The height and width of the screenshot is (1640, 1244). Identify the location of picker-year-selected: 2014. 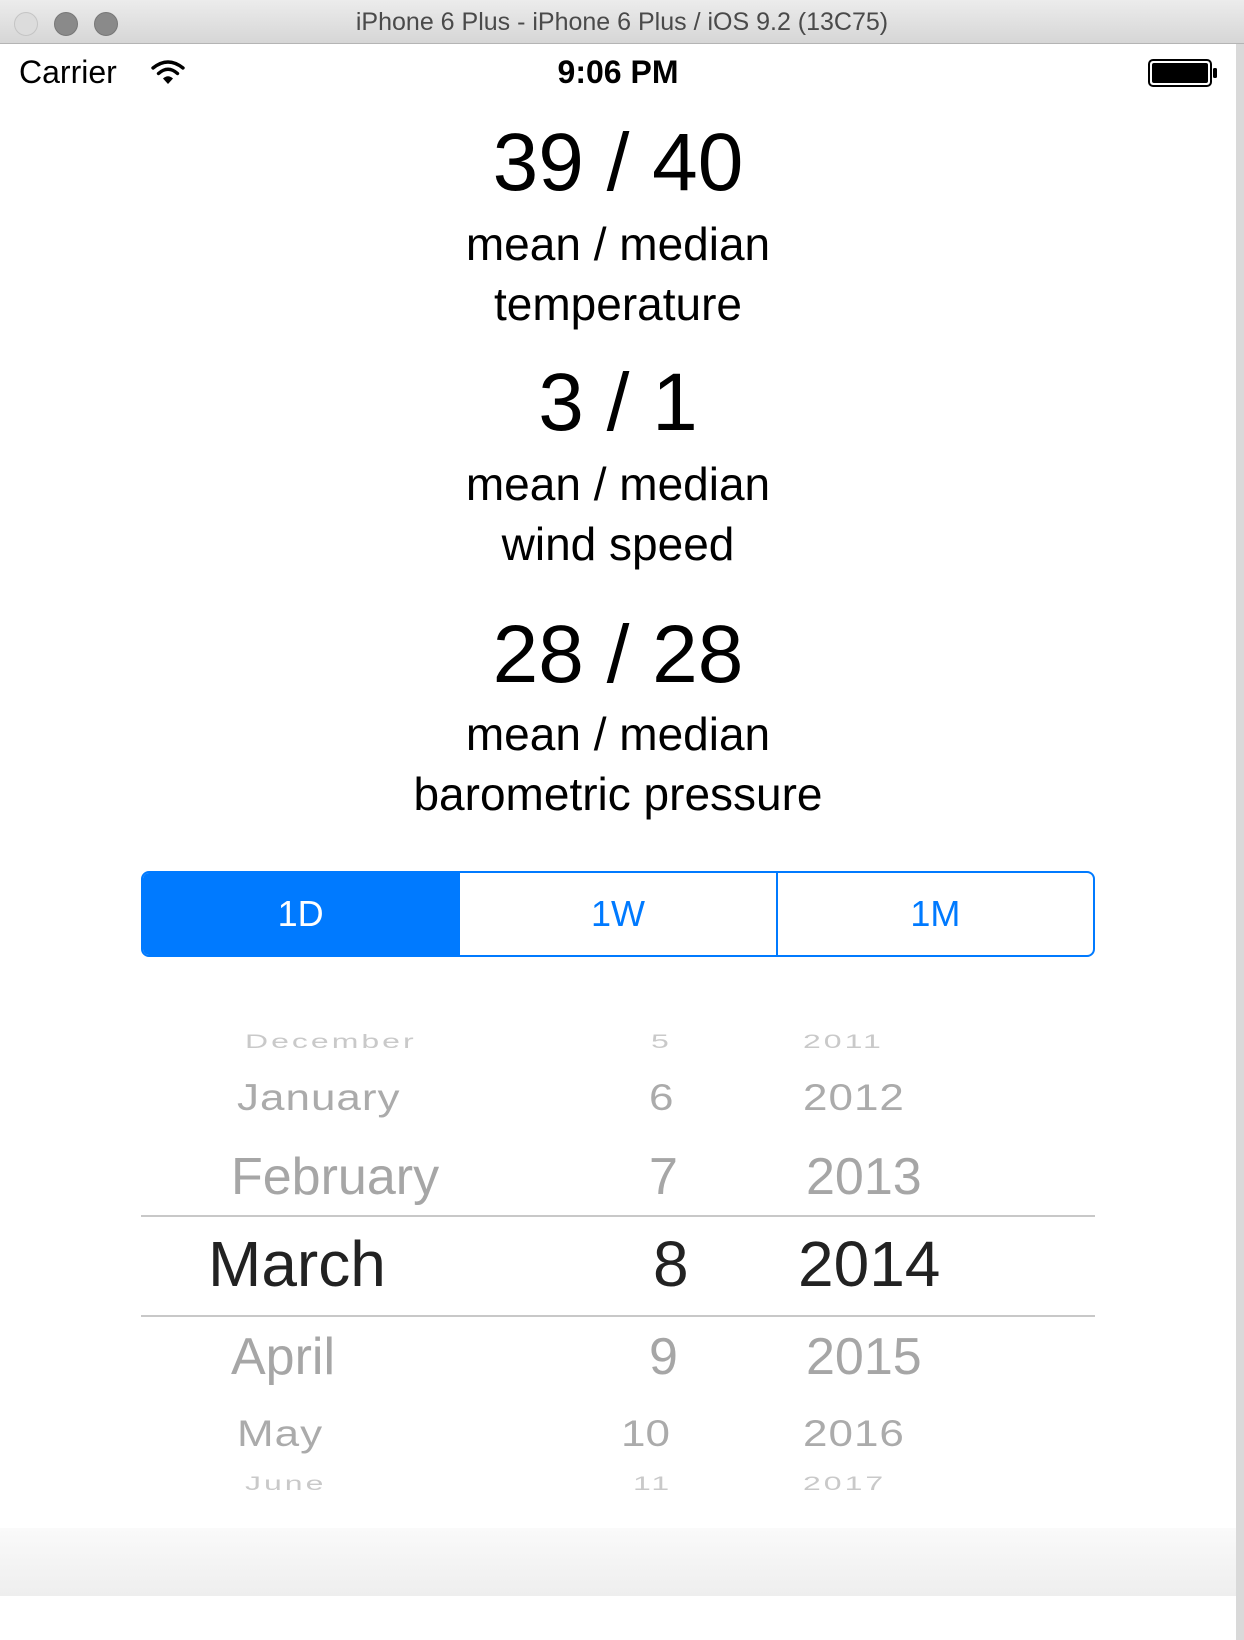
(869, 1264).